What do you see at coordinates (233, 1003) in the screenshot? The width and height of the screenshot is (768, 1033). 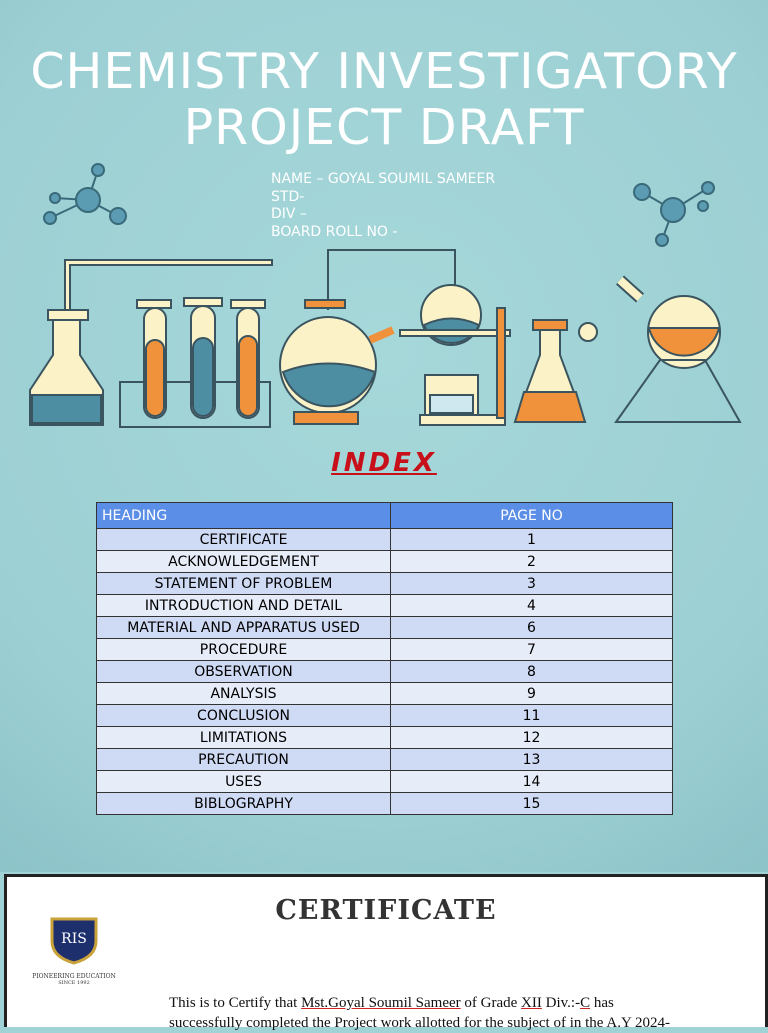 I see `text: This is to Certify that` at bounding box center [233, 1003].